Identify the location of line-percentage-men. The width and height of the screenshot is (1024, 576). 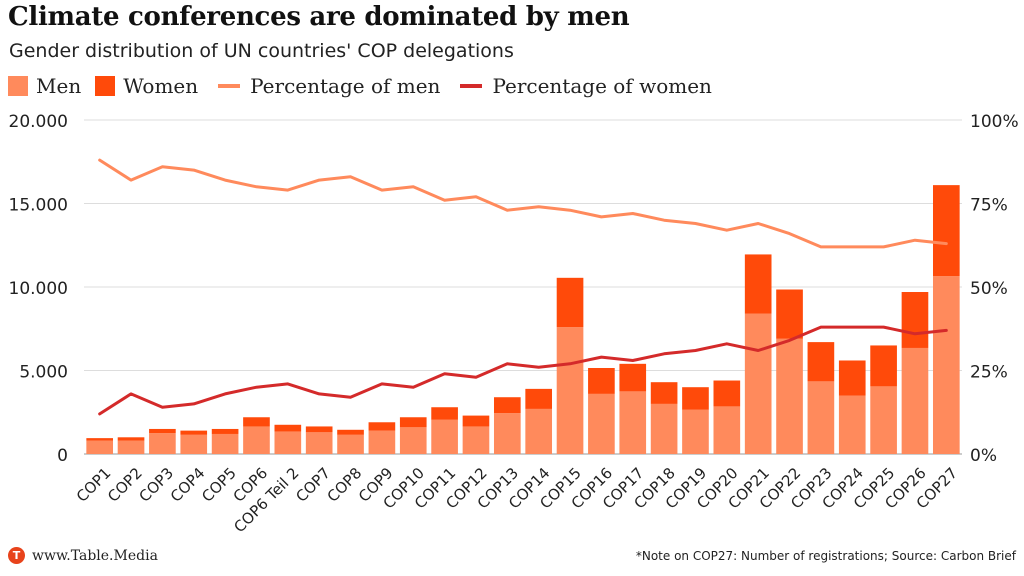
(523, 203).